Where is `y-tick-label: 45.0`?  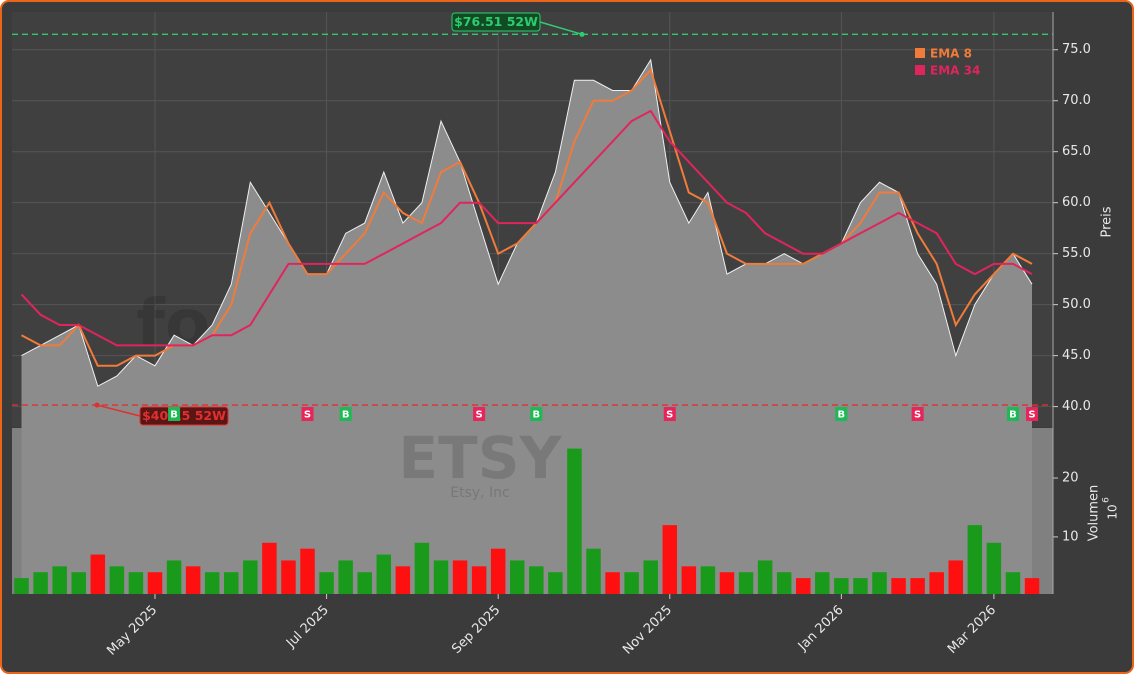 y-tick-label: 45.0 is located at coordinates (1076, 355).